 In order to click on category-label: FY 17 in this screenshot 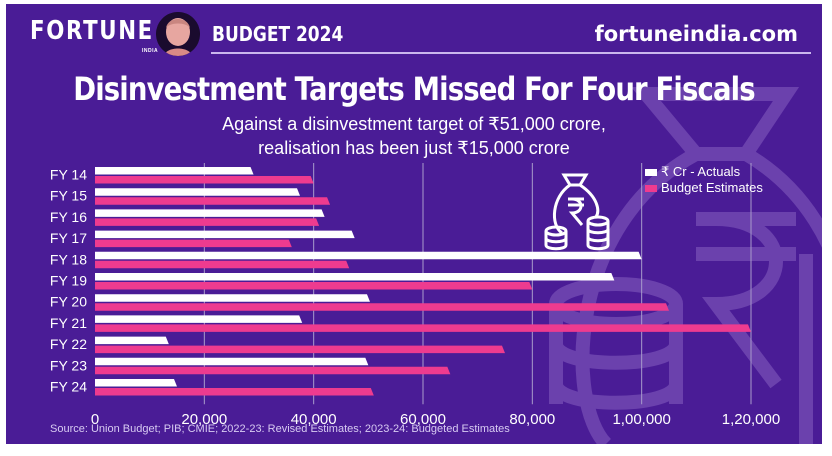, I will do `click(68, 238)`.